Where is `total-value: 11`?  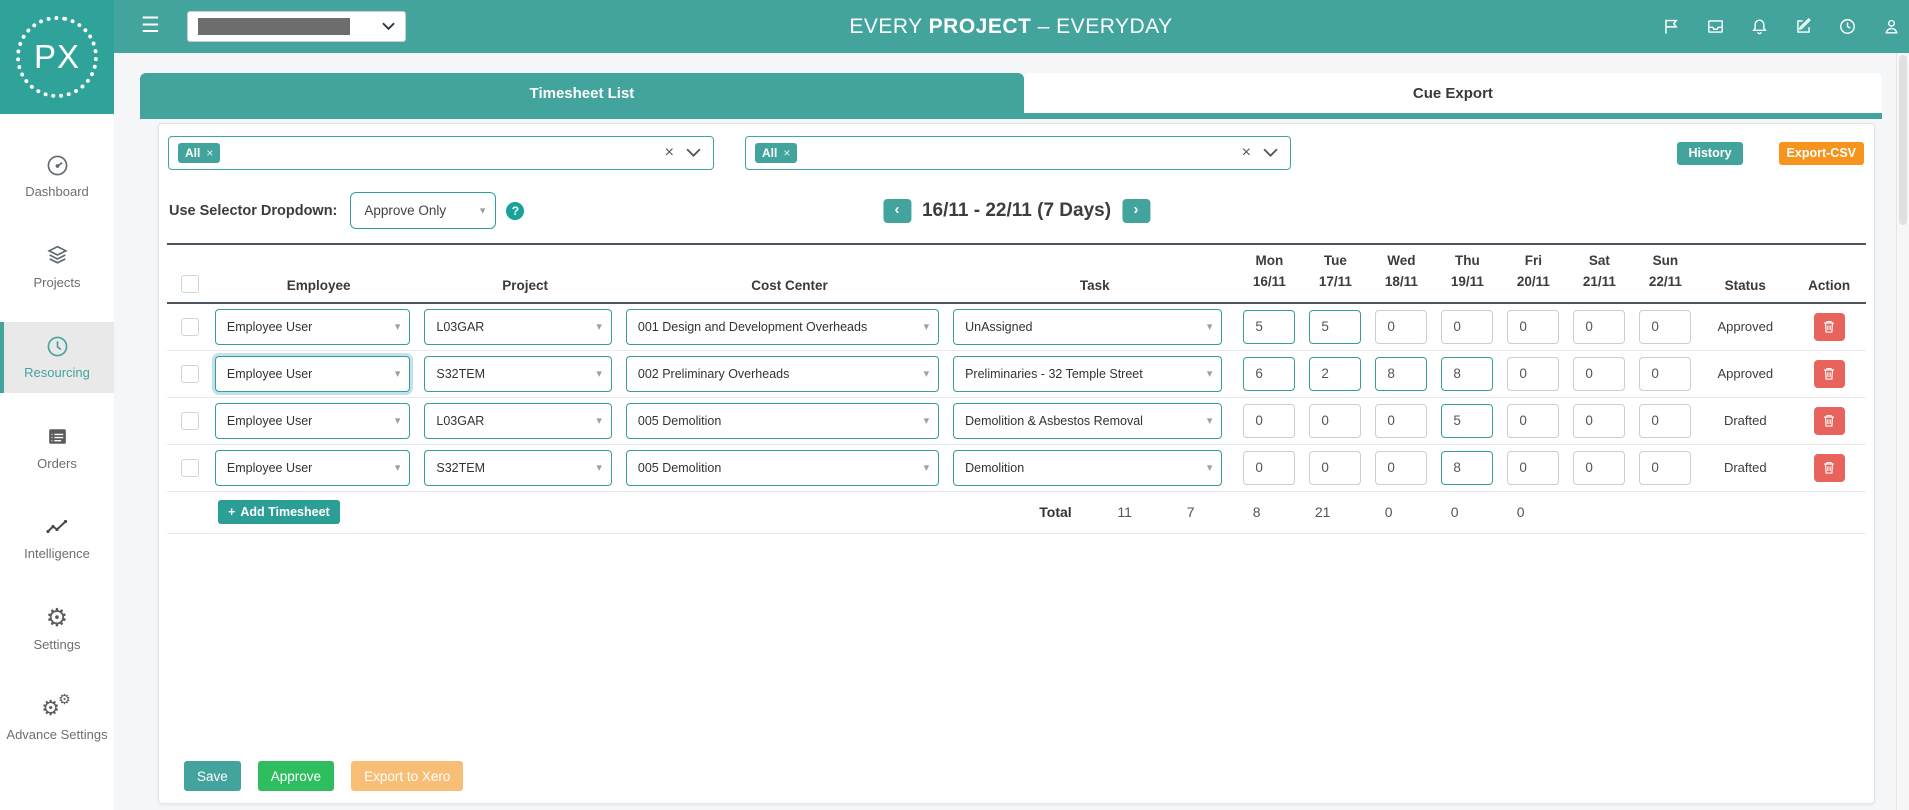 total-value: 11 is located at coordinates (1124, 512).